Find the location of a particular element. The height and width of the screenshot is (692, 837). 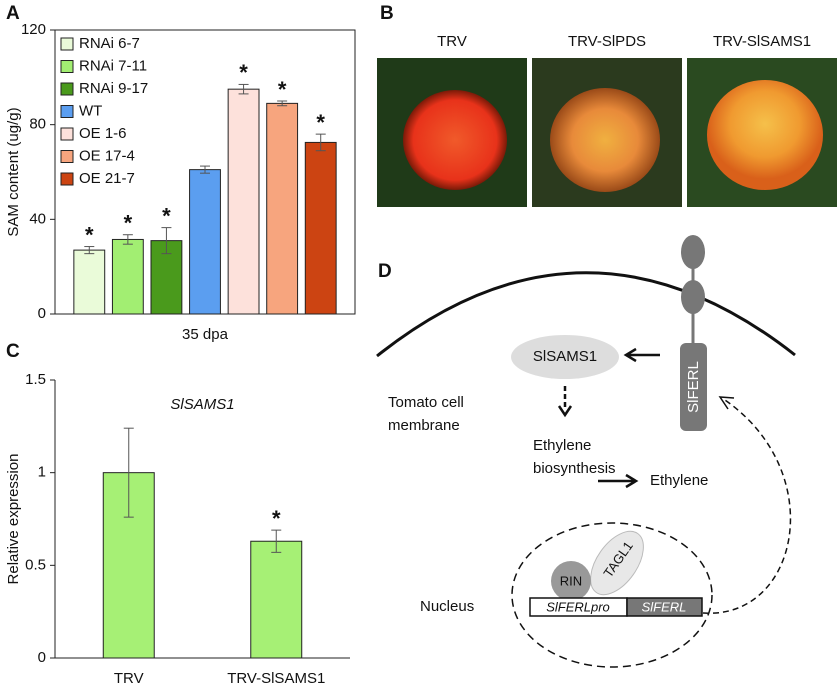

y-tick-label: 0.5 is located at coordinates (35, 564).